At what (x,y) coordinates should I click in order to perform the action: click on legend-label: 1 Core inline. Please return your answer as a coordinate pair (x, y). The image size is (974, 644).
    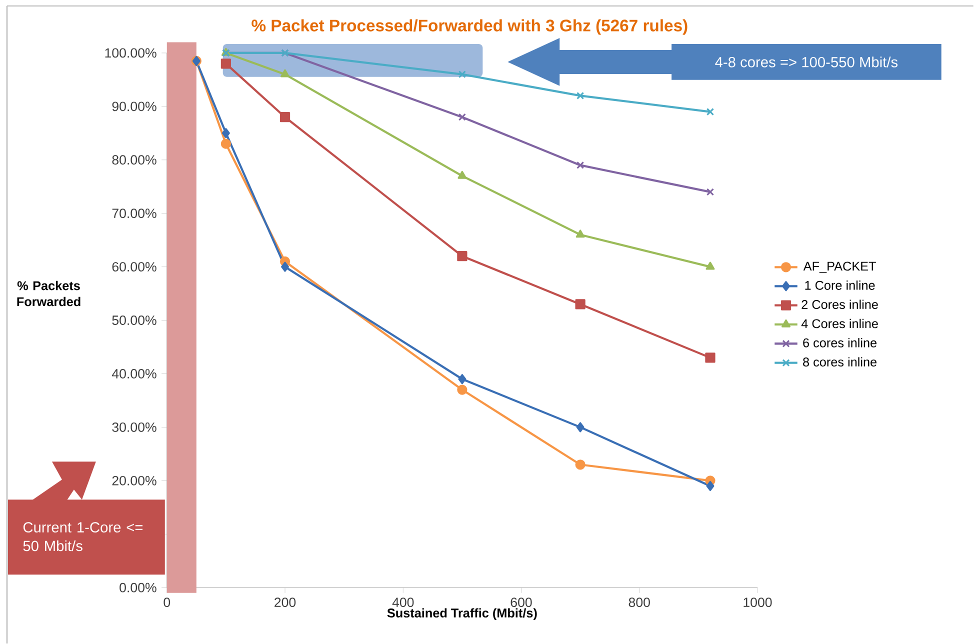
    Looking at the image, I should click on (840, 285).